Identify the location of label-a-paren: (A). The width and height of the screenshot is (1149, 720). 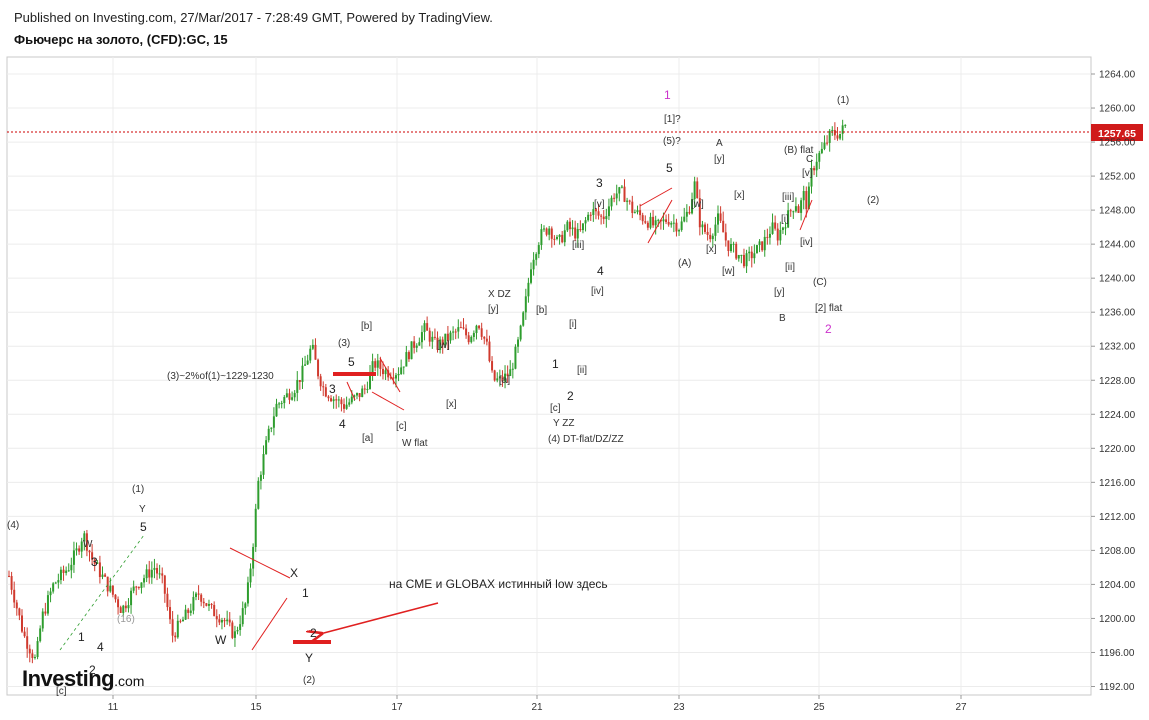
(684, 263).